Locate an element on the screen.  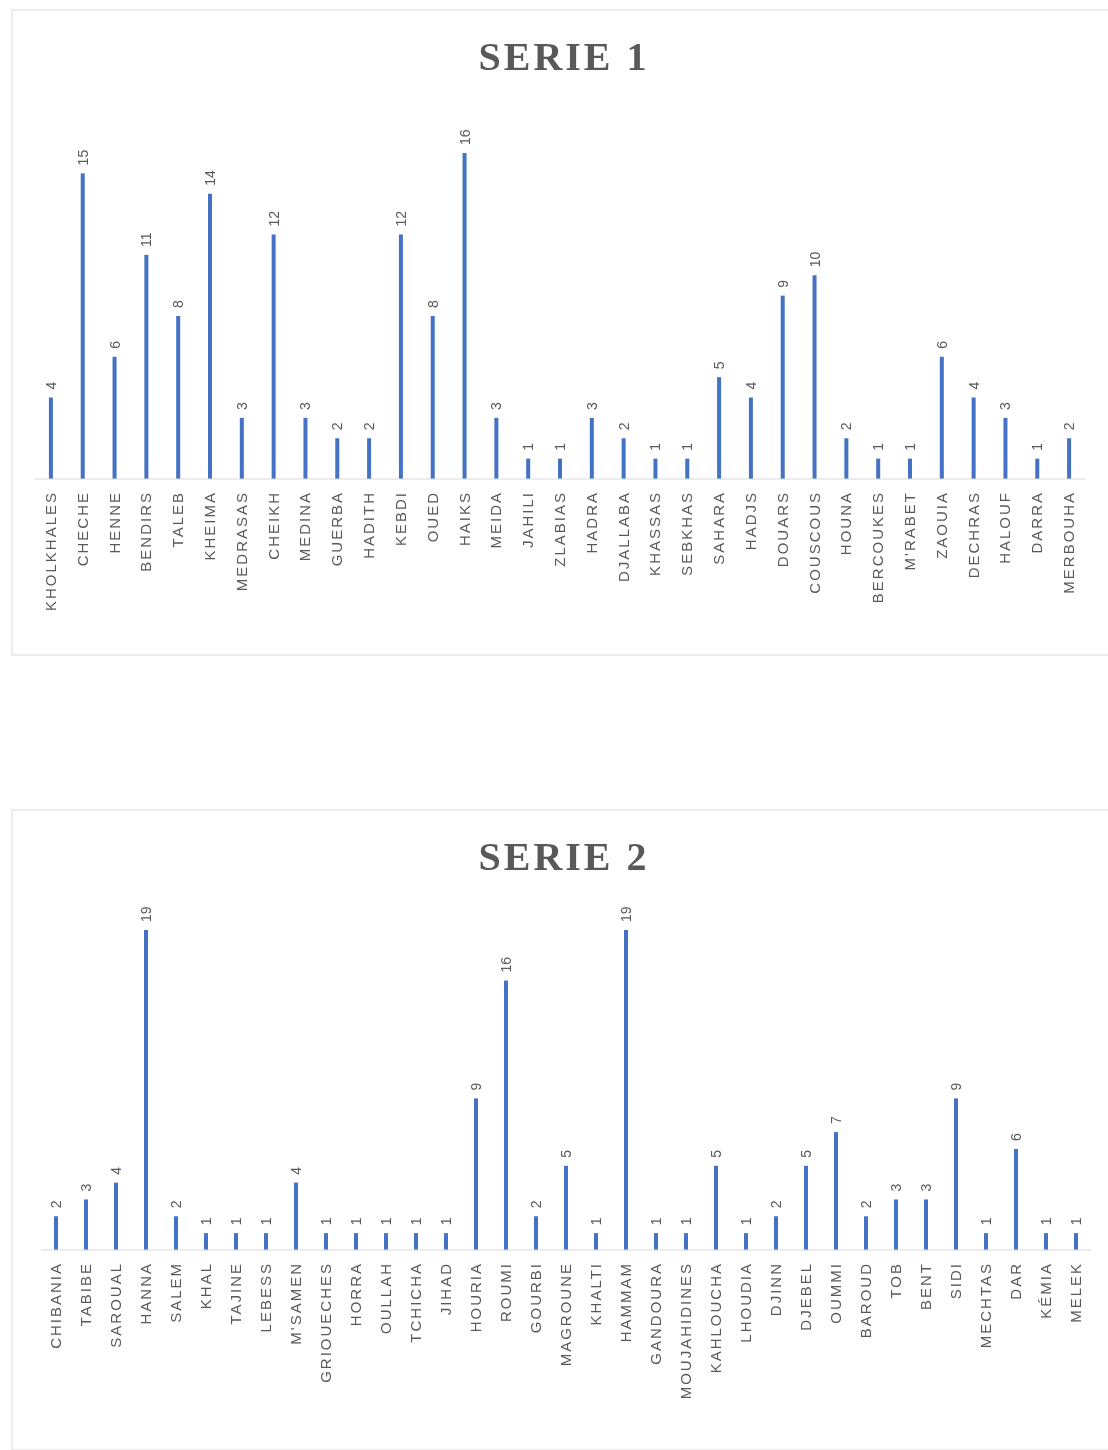
x-tick-label: DARRA is located at coordinates (1037, 522).